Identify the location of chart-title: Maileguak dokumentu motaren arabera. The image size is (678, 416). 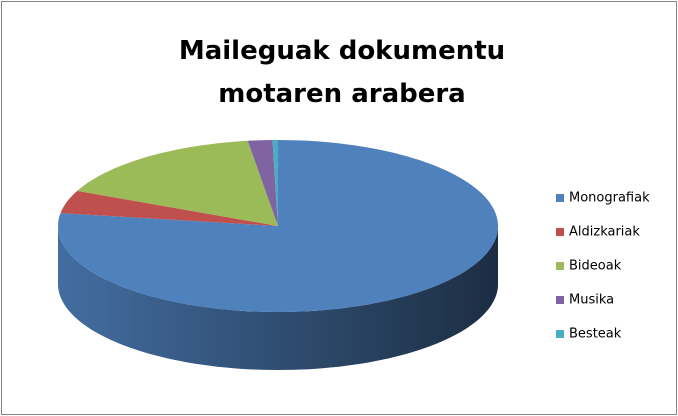
(342, 72).